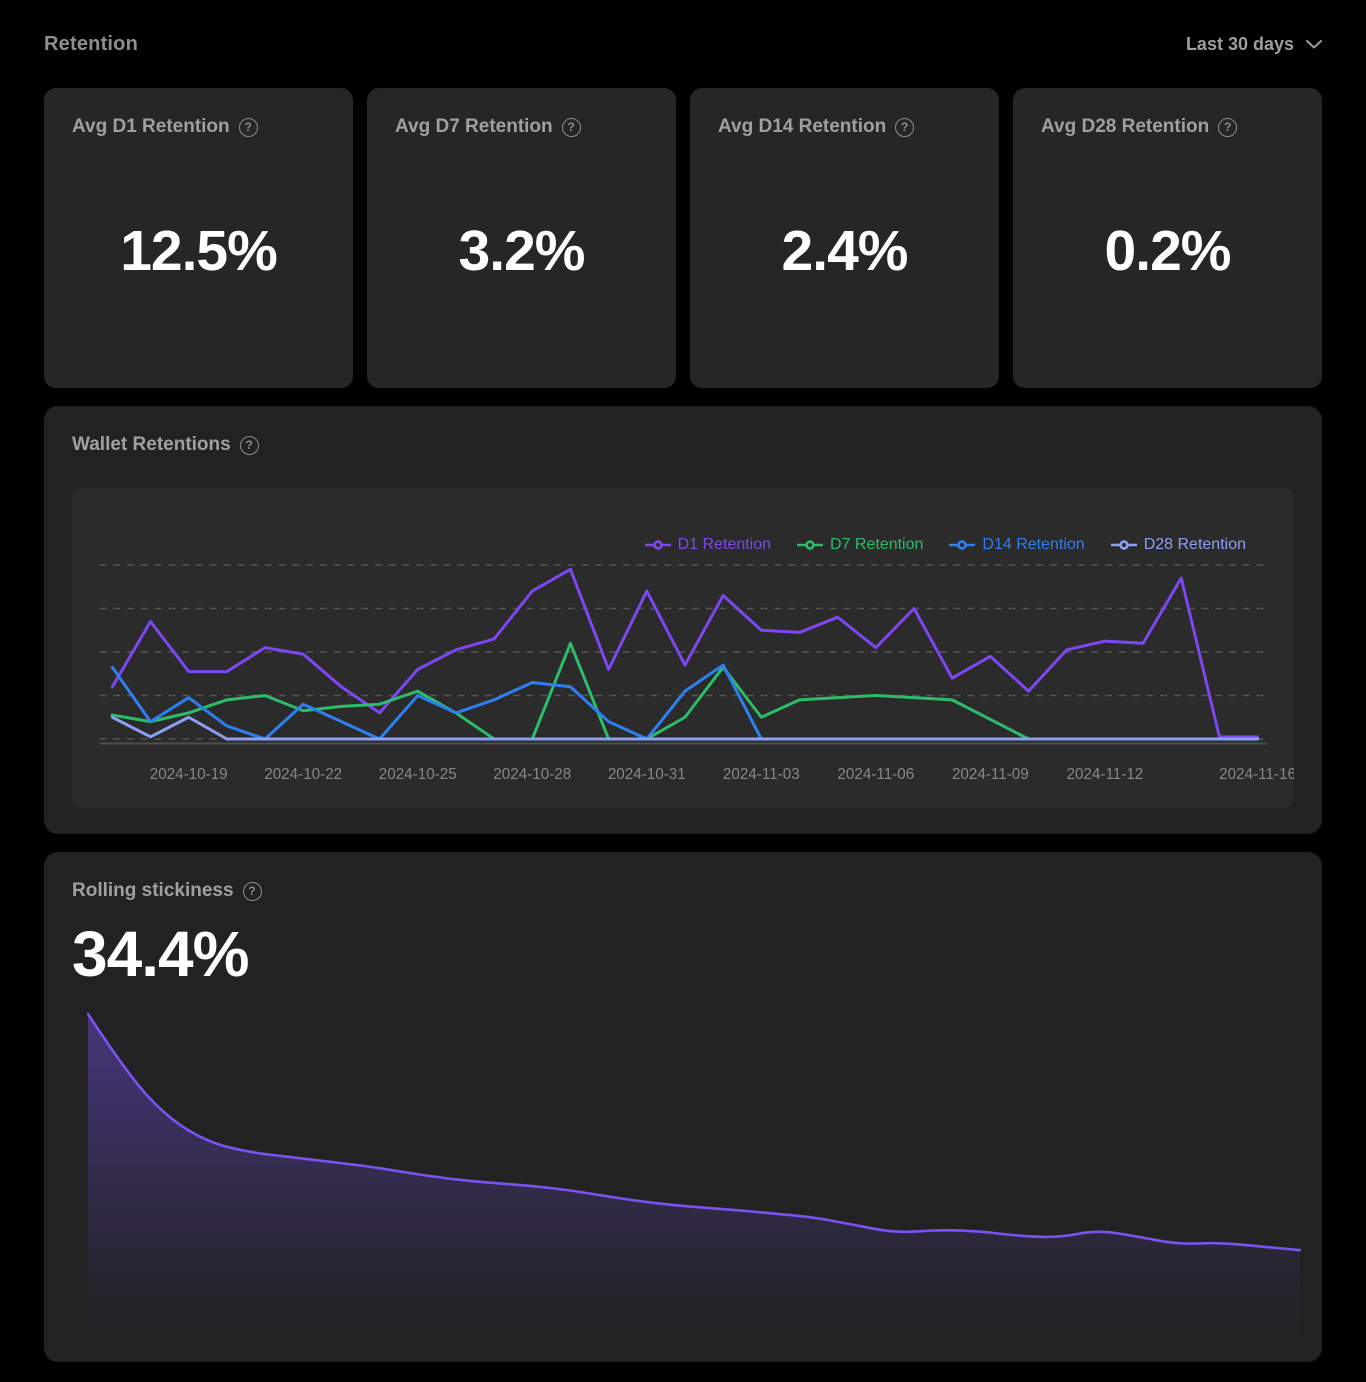 The image size is (1366, 1382). I want to click on svg-text: 2024-10-22, so click(303, 774).